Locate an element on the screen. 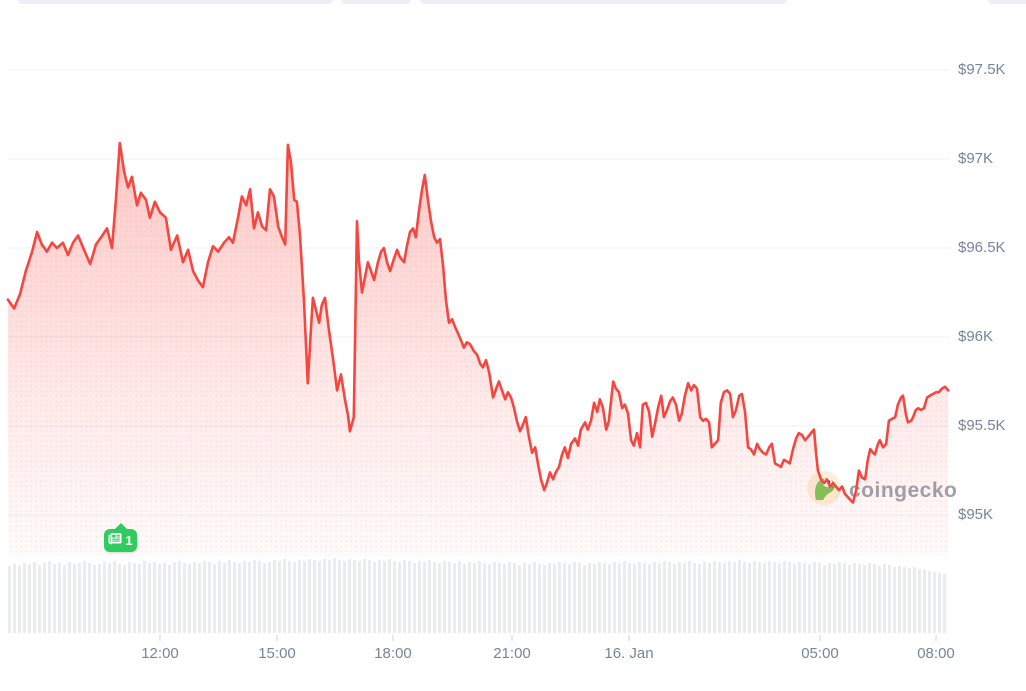 The height and width of the screenshot is (691, 1026). x-axis-ticks is located at coordinates (548, 638).